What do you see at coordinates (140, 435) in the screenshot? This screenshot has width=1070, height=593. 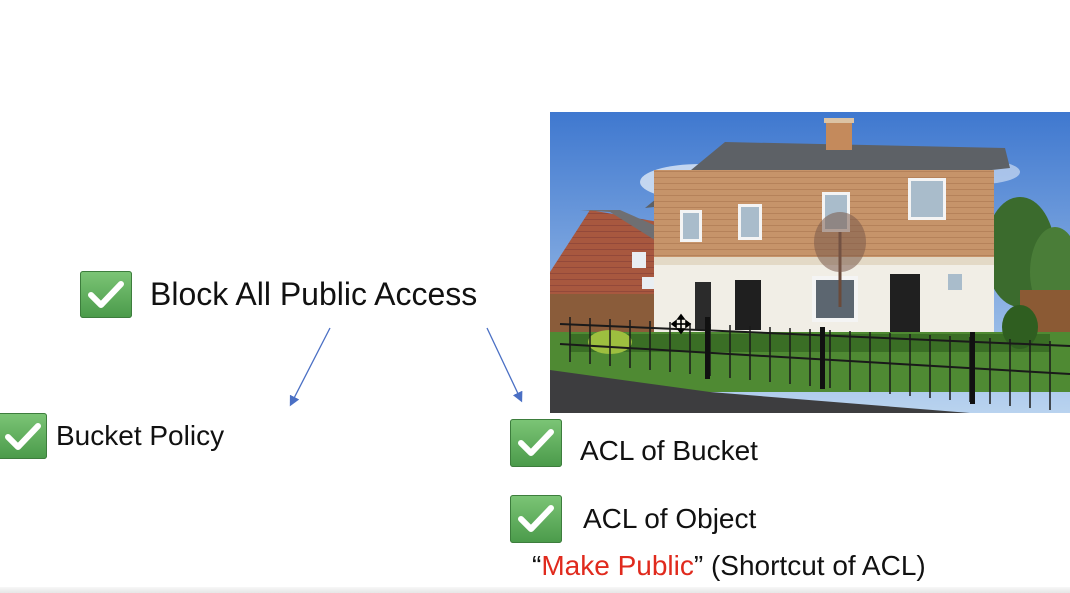 I see `bucket-policy-label: Bucket Policy` at bounding box center [140, 435].